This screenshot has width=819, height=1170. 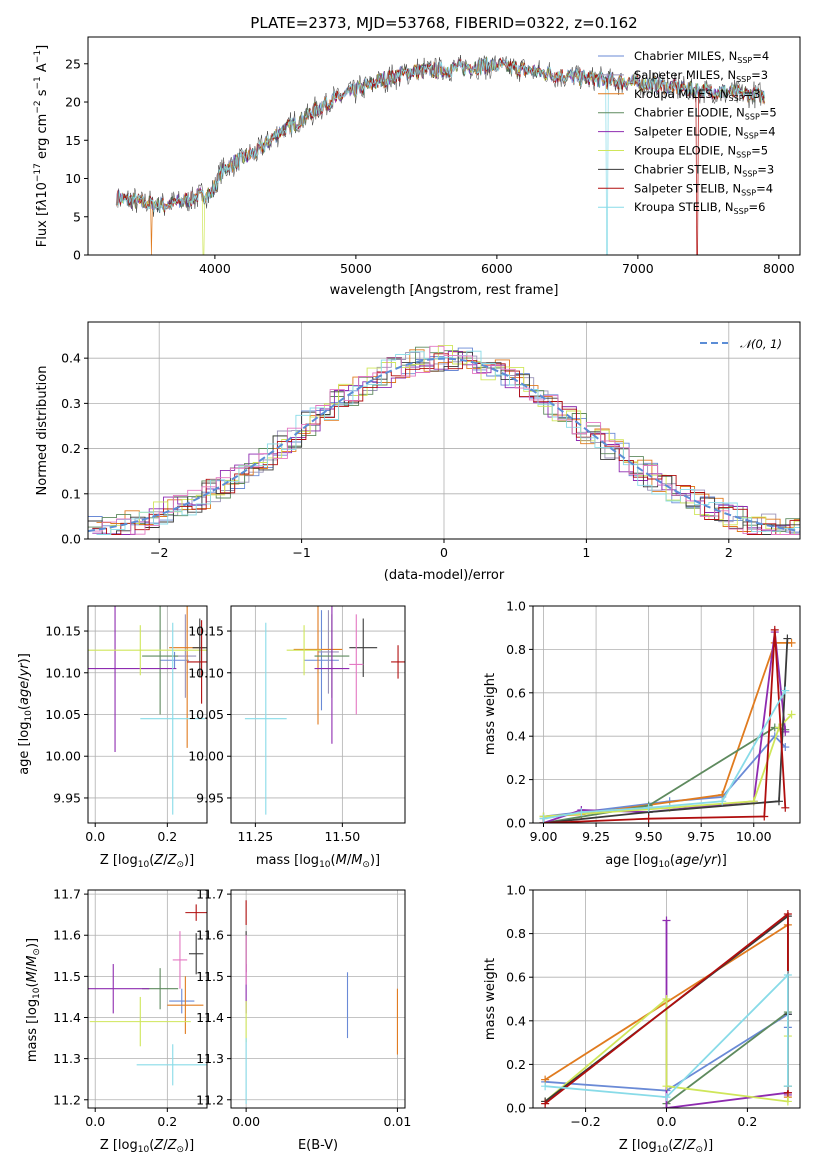 What do you see at coordinates (318, 1145) in the screenshot?
I see `x-axis-label: E(B-V)` at bounding box center [318, 1145].